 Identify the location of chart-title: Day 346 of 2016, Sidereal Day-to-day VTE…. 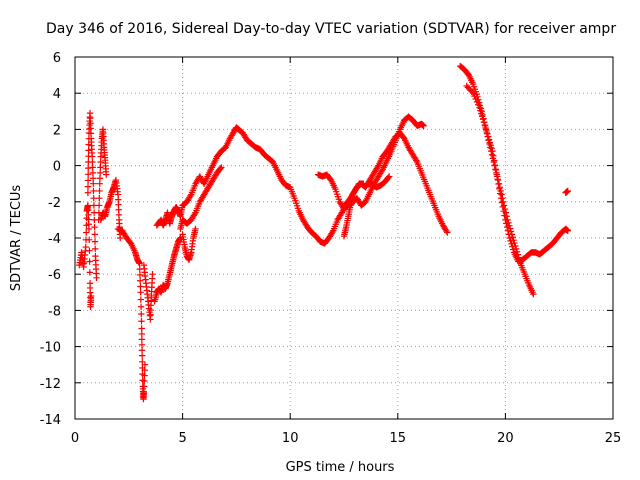
(331, 29).